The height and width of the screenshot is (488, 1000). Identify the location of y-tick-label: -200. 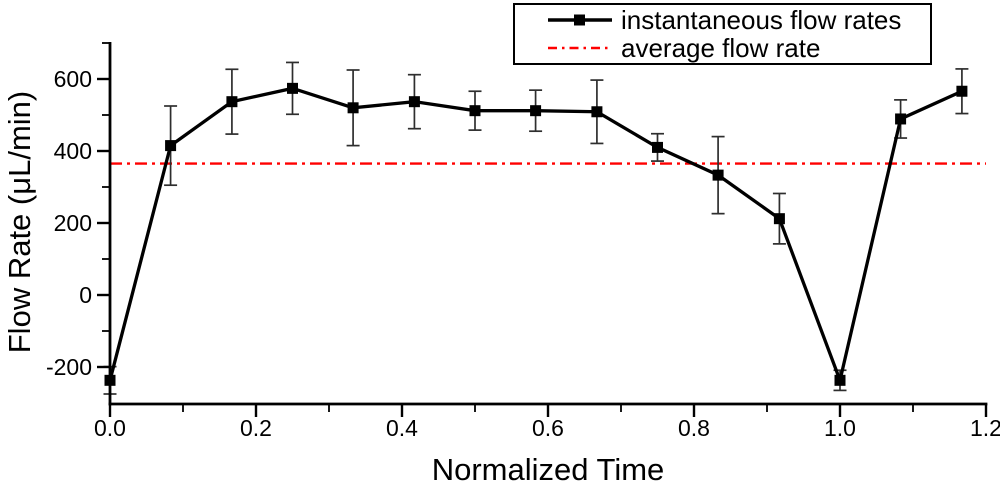
(69, 367).